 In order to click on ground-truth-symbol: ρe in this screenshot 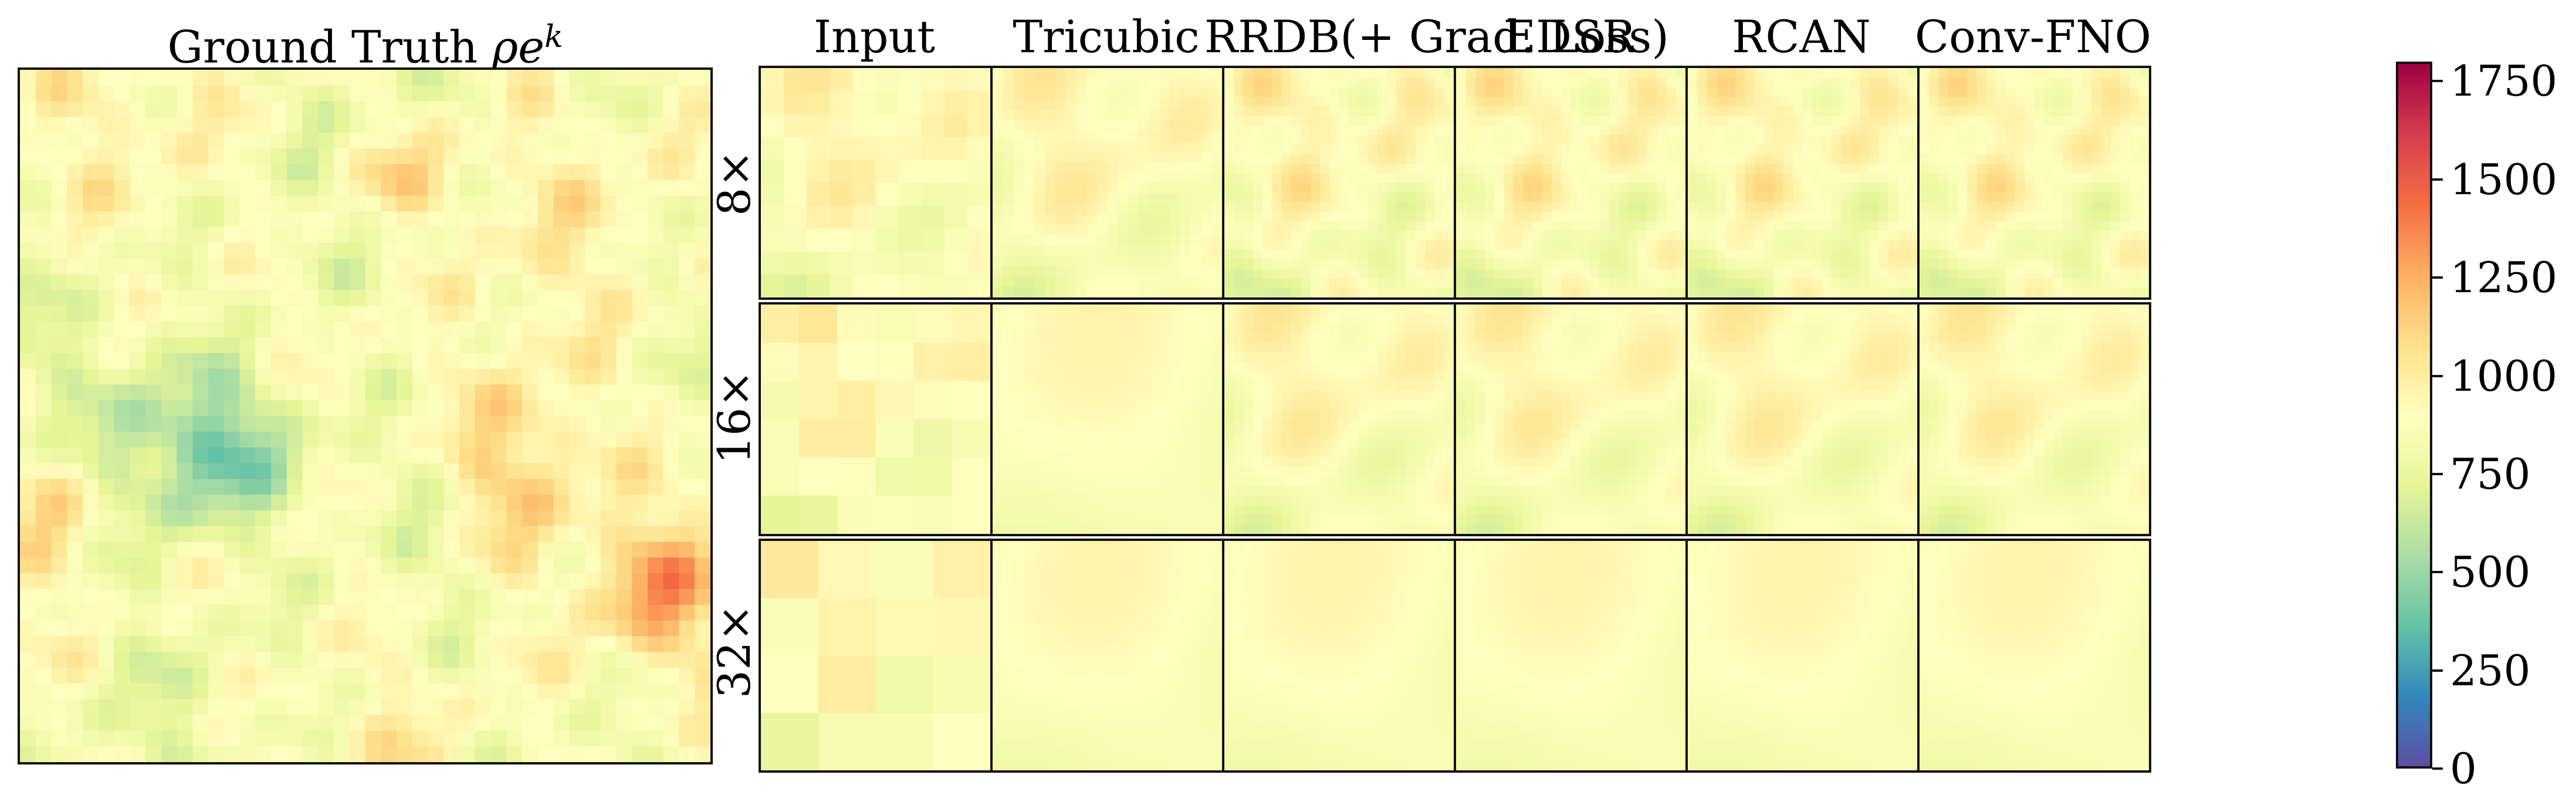, I will do `click(518, 47)`.